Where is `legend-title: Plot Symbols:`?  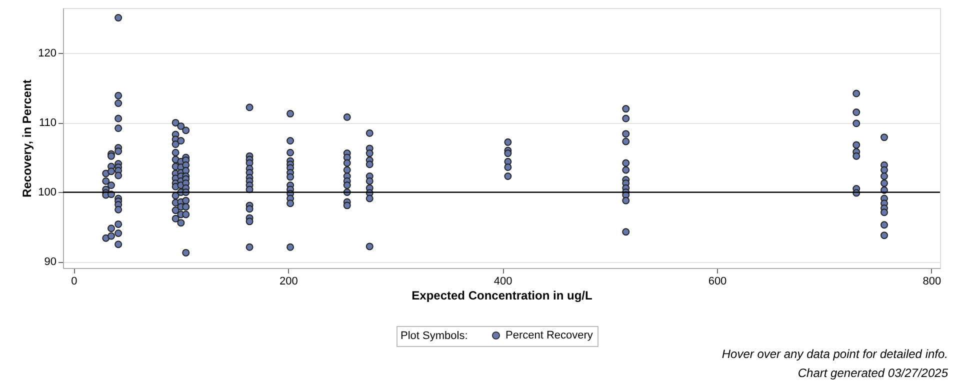 legend-title: Plot Symbols: is located at coordinates (434, 336).